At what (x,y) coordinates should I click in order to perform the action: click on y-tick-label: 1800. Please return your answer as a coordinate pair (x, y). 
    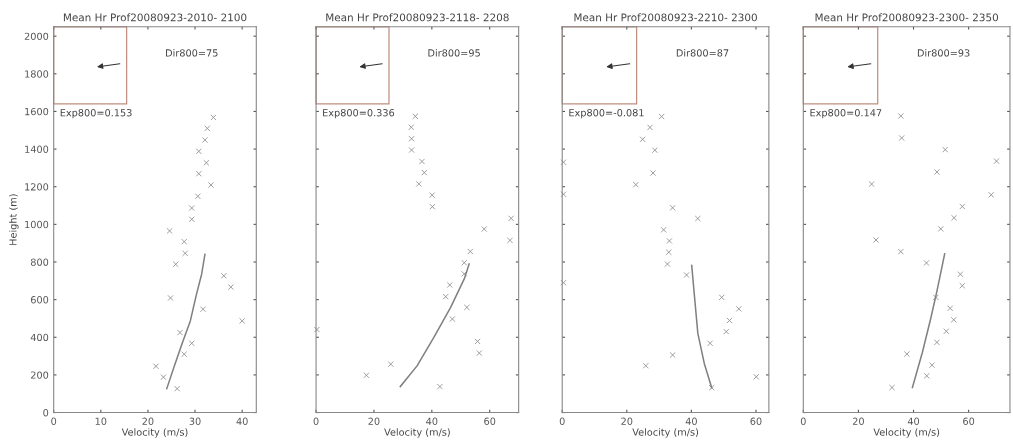
    Looking at the image, I should click on (37, 74).